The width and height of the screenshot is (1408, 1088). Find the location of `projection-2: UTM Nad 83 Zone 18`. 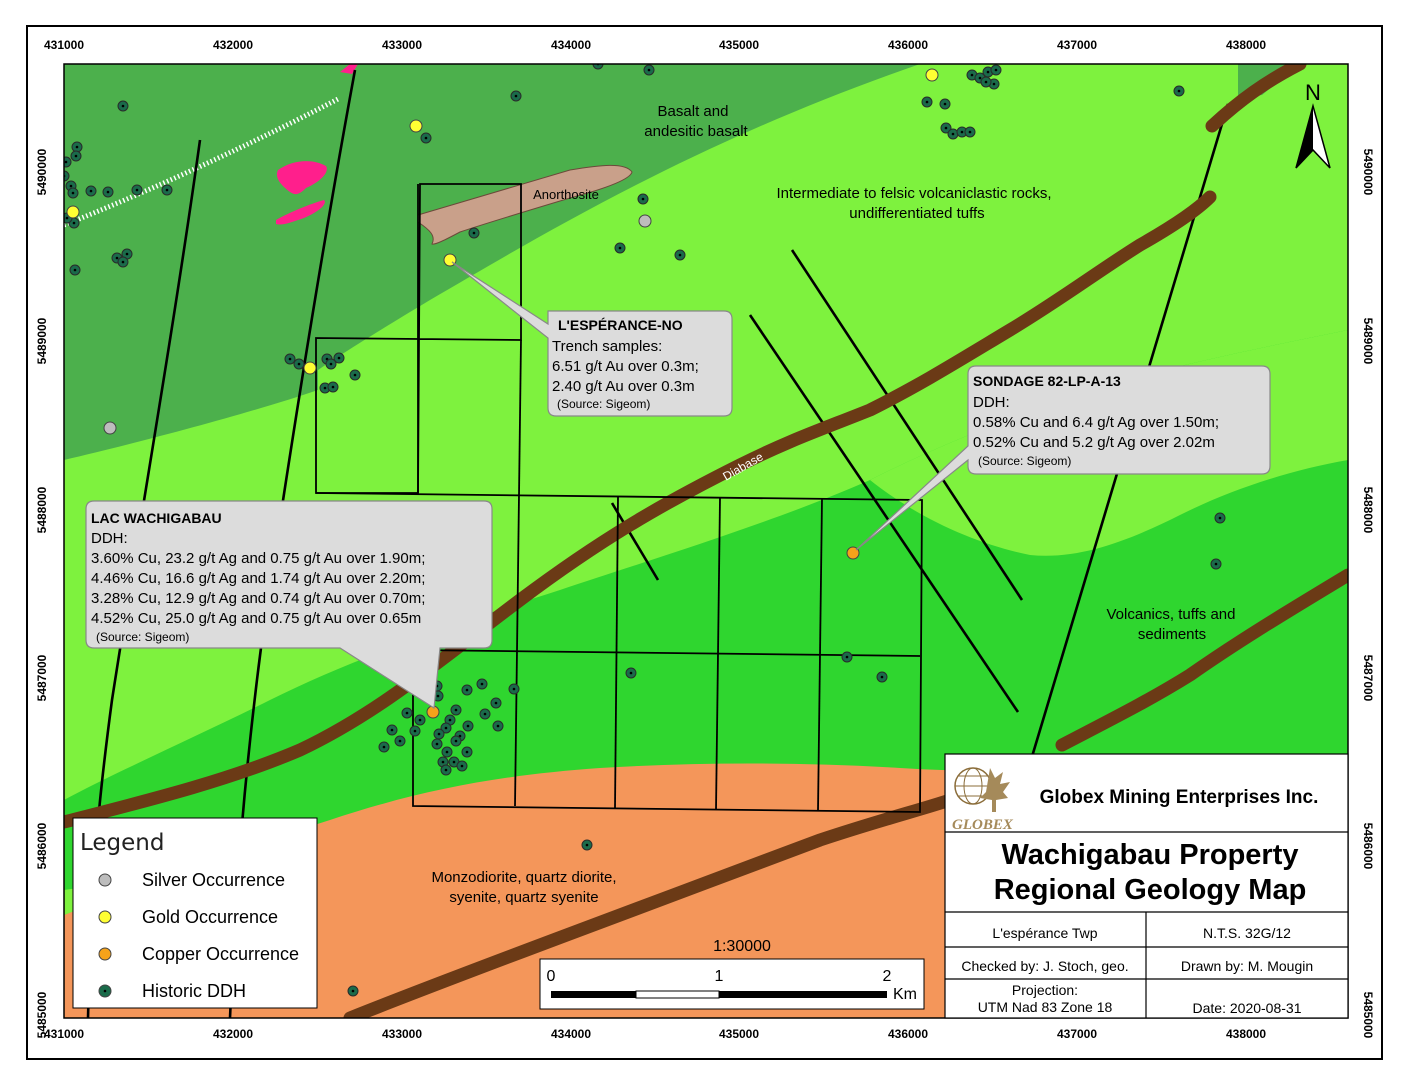

projection-2: UTM Nad 83 Zone 18 is located at coordinates (1045, 1007).